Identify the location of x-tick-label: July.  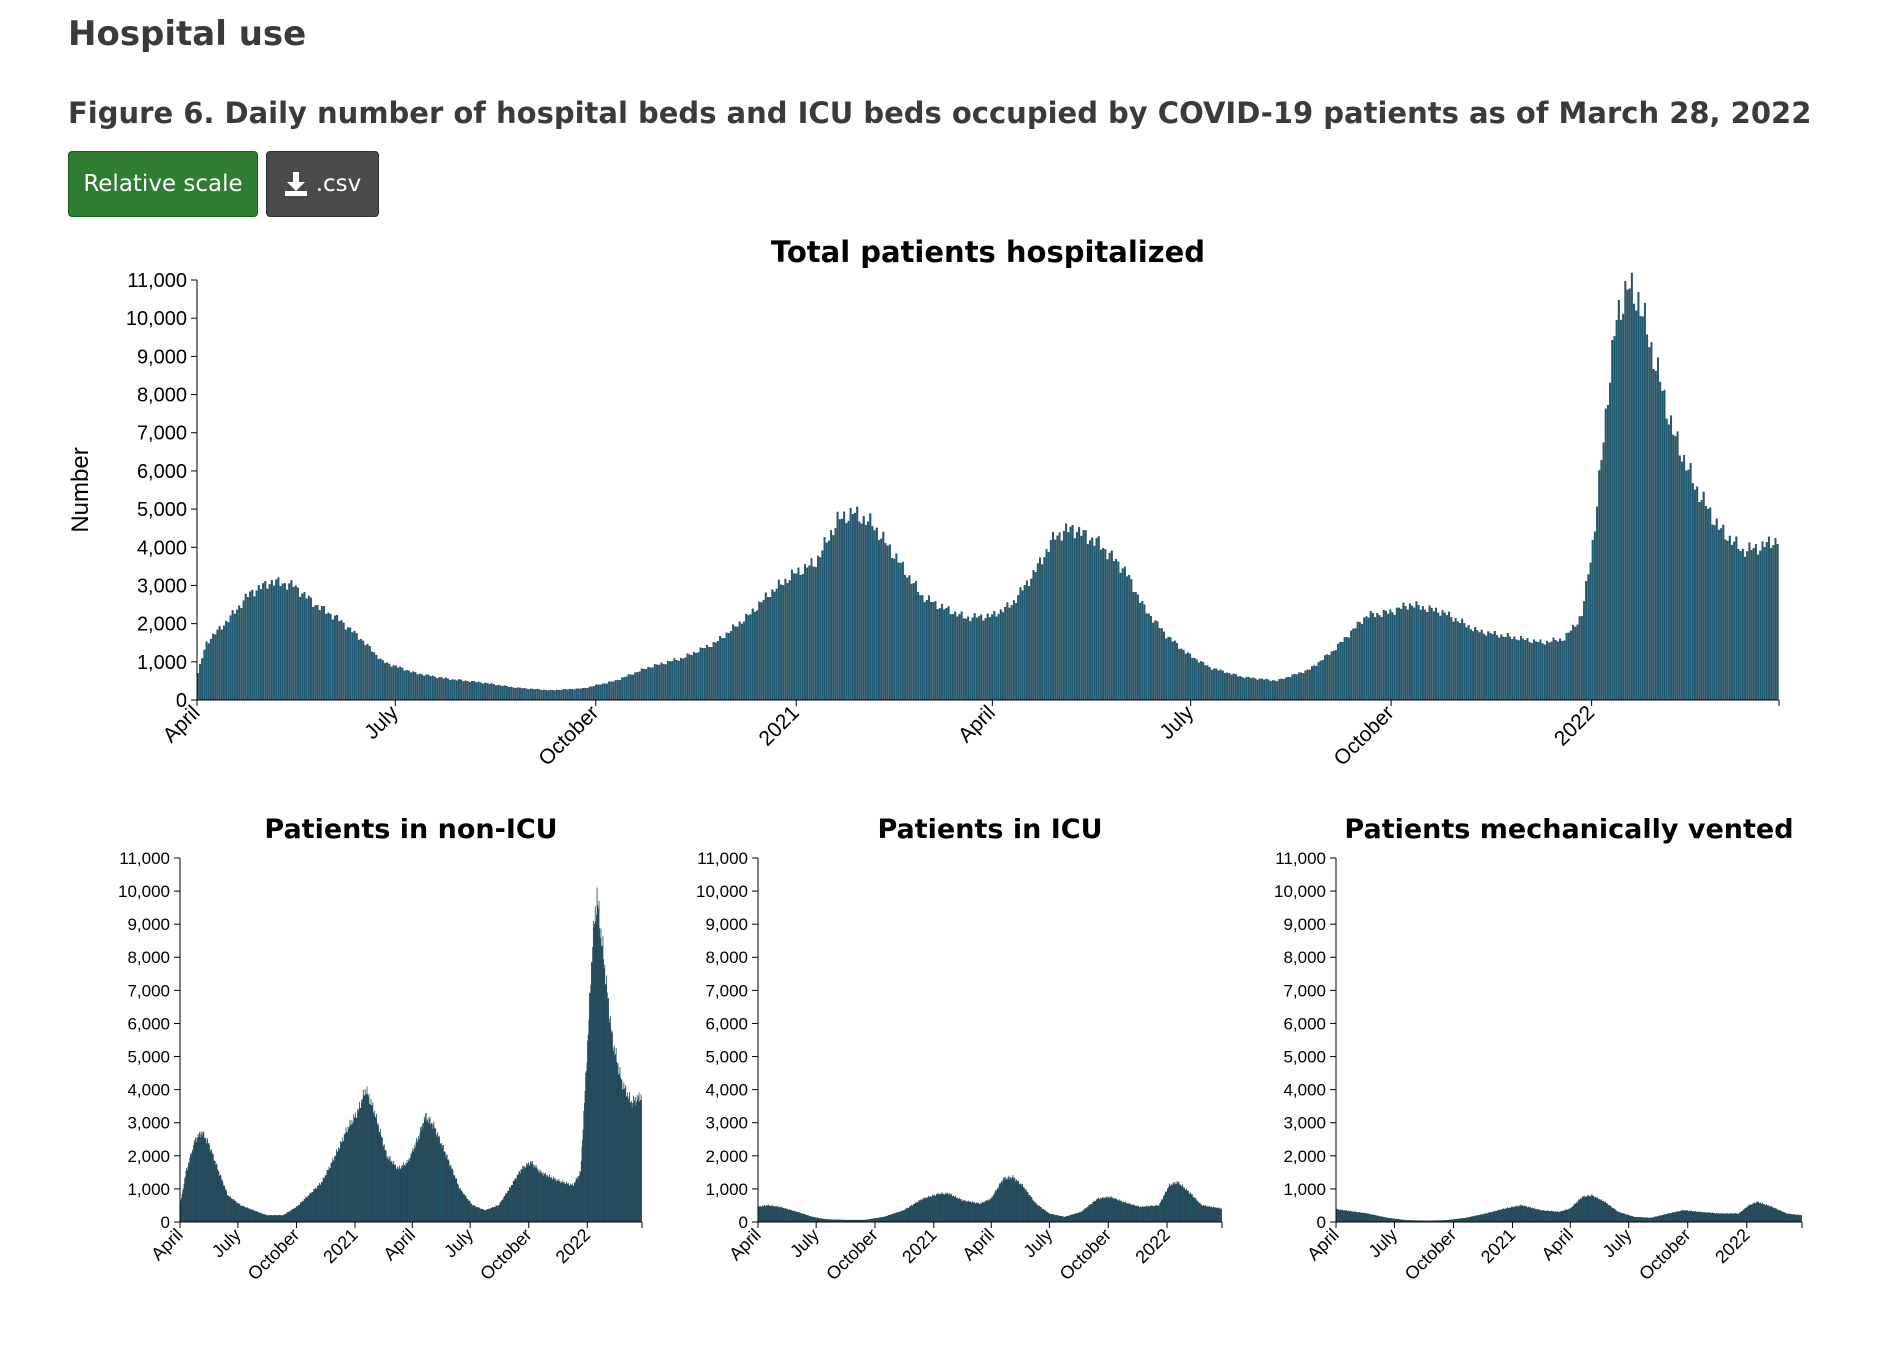
(226, 1243).